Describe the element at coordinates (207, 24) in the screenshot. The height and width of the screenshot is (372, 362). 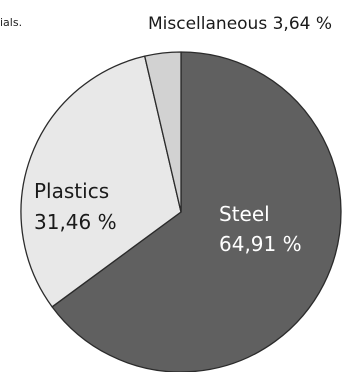
I see `slice-name-miscellaneous: Miscellaneous` at that location.